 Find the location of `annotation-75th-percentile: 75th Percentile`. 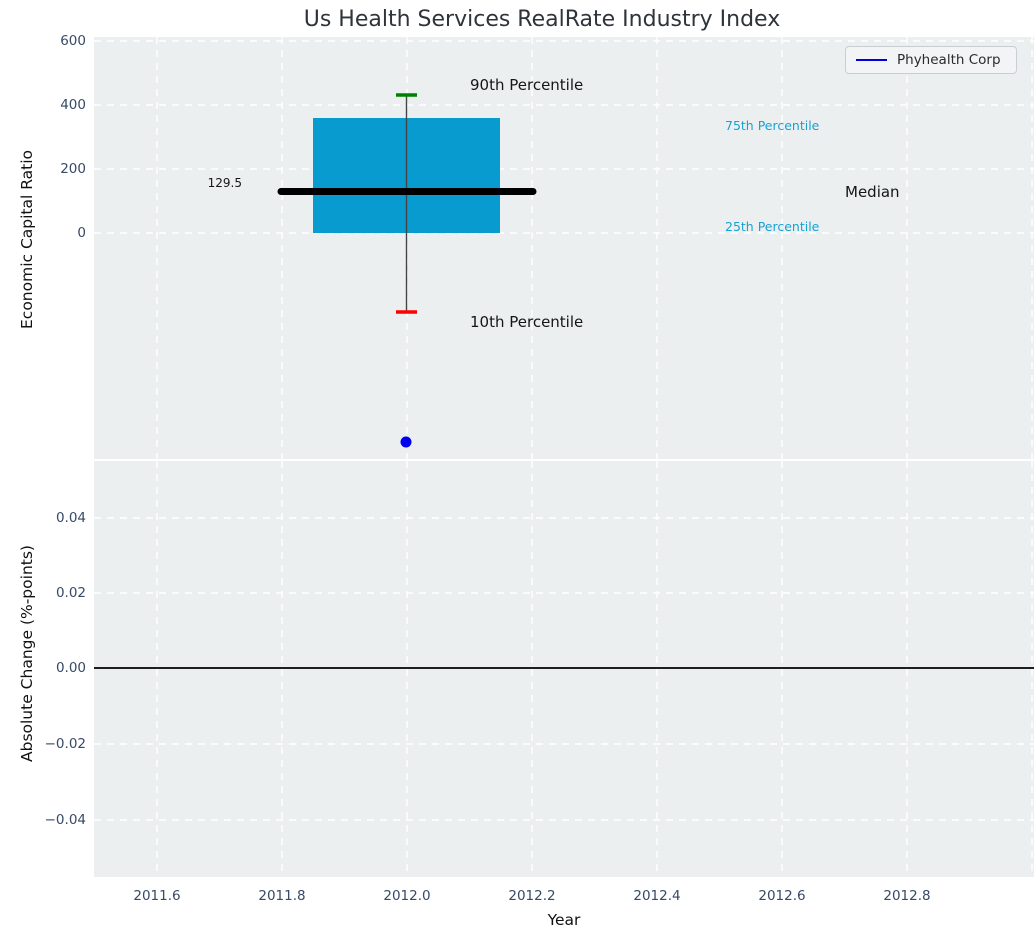

annotation-75th-percentile: 75th Percentile is located at coordinates (772, 125).